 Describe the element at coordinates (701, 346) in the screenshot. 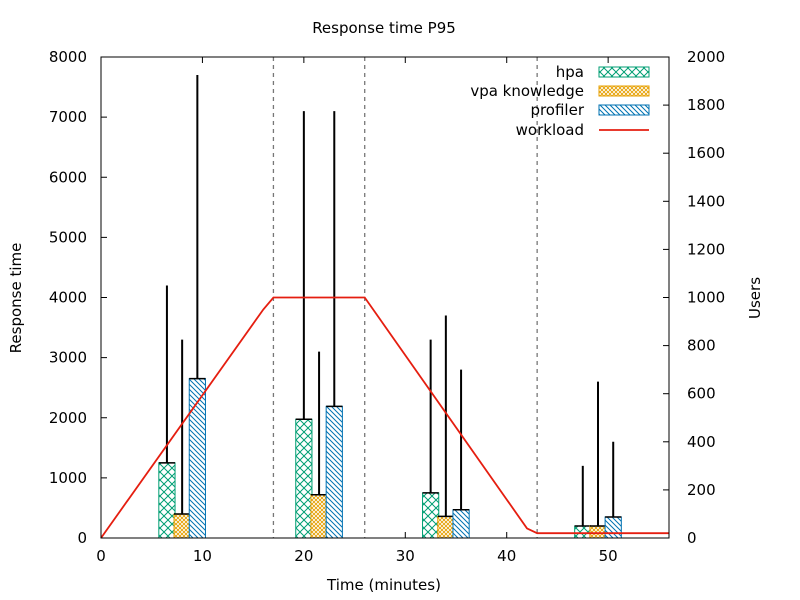

I see `y2-tick-label: 800` at that location.